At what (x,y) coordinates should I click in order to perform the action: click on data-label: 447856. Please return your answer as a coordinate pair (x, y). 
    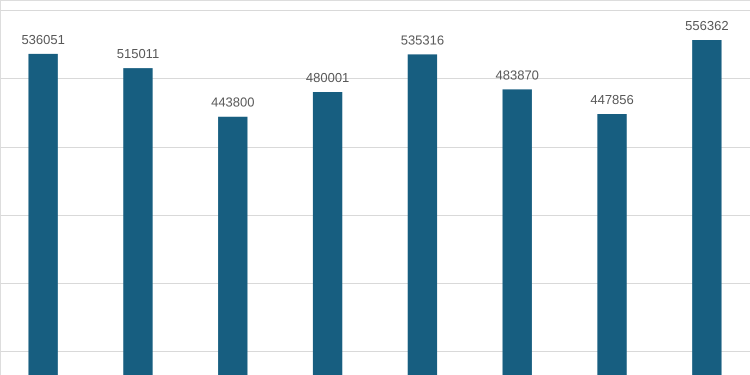
    Looking at the image, I should click on (612, 99).